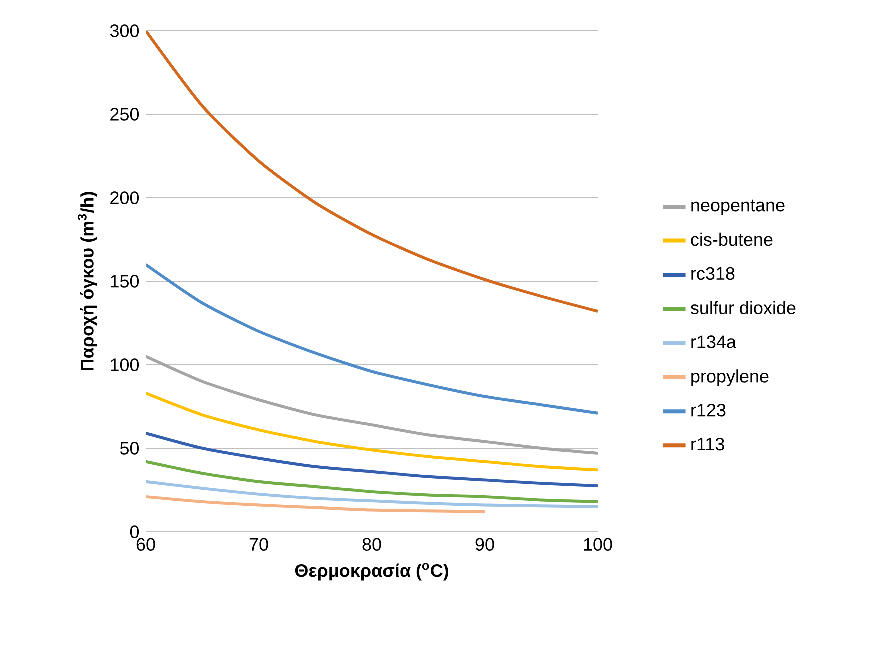 The image size is (879, 649). Describe the element at coordinates (125, 114) in the screenshot. I see `y-tick-label: 250` at that location.